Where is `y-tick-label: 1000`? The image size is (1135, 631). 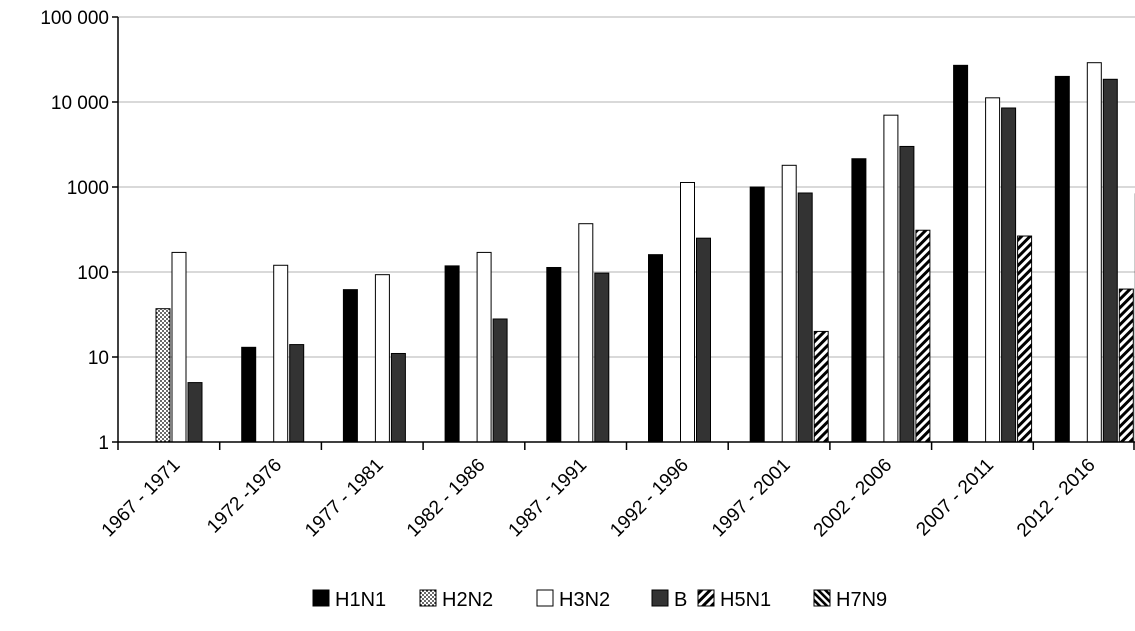
y-tick-label: 1000 is located at coordinates (88, 188).